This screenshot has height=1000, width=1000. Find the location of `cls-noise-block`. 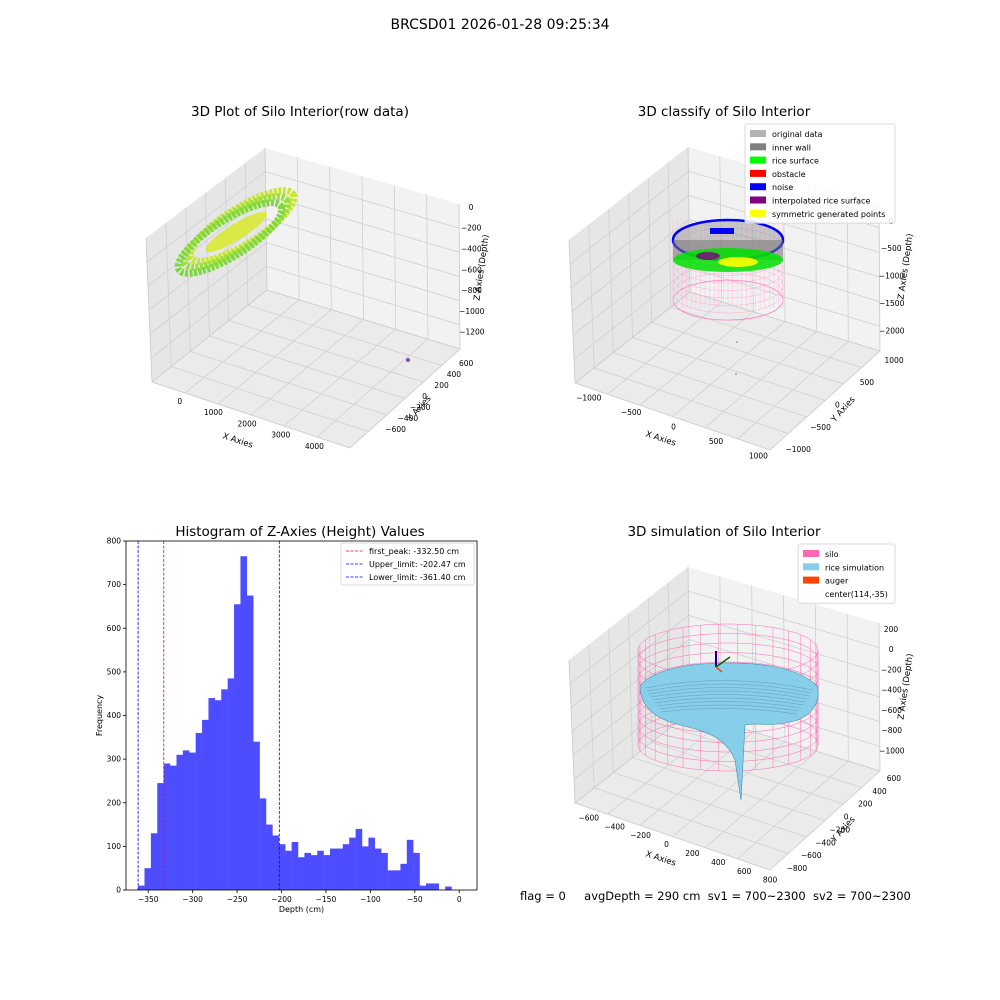

cls-noise-block is located at coordinates (722, 231).